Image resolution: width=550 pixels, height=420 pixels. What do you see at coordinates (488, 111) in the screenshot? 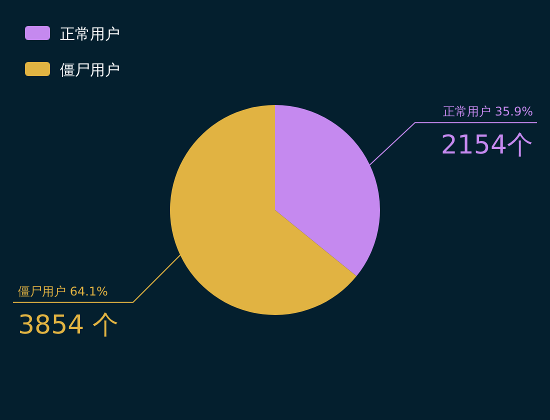
I see `text: 正常用户 35.9%` at bounding box center [488, 111].